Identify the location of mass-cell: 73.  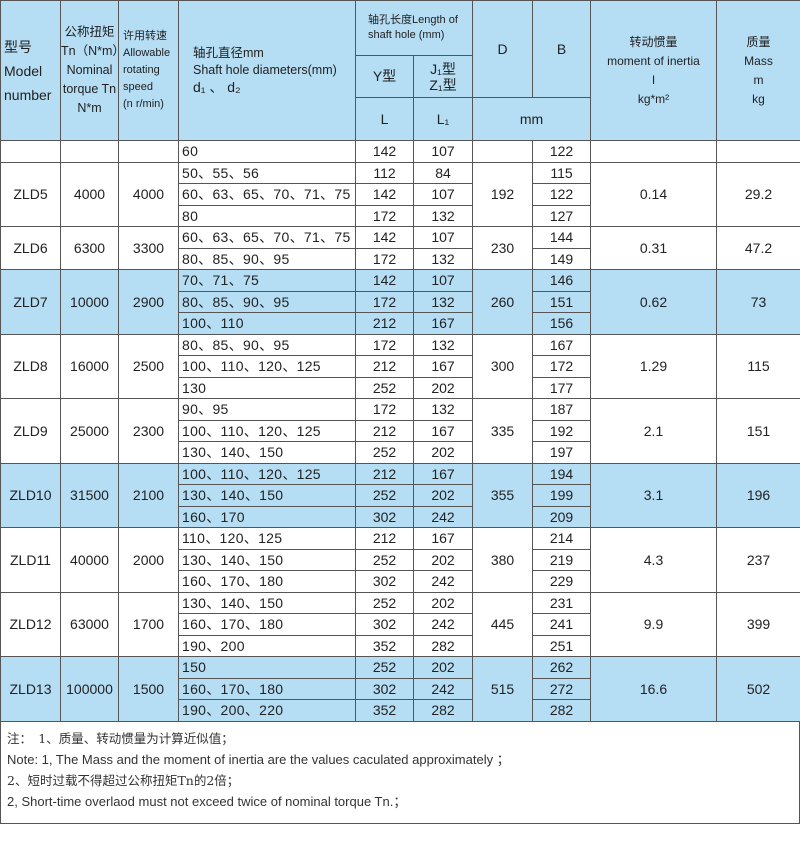
(758, 302).